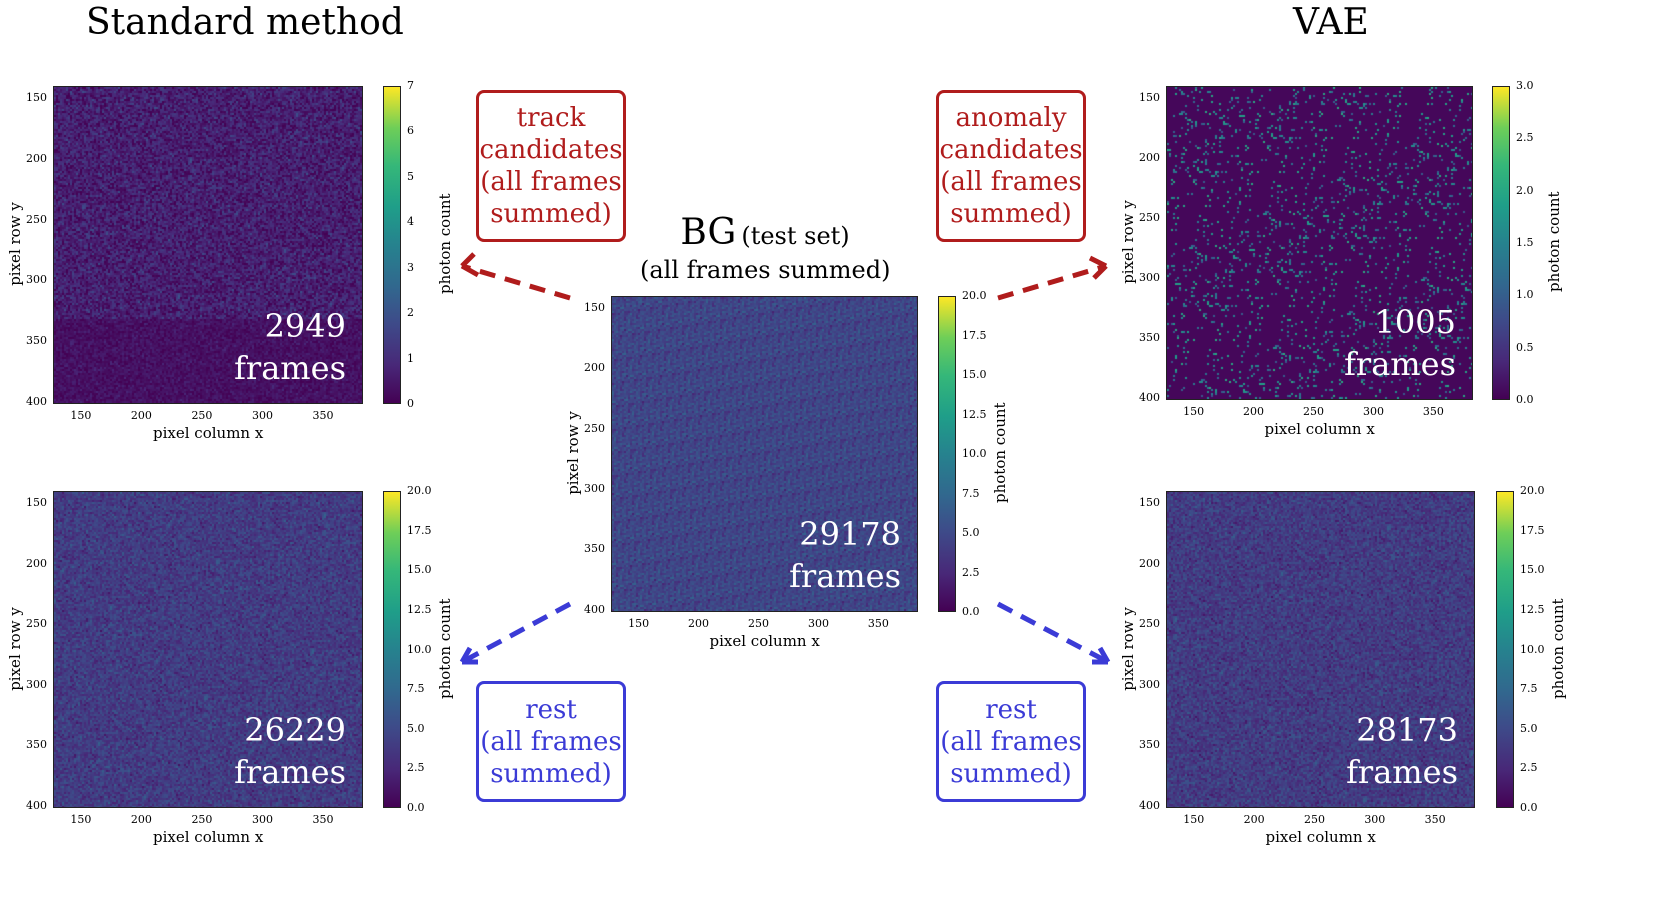 This screenshot has height=904, width=1660. I want to click on arrow-to-rest-right, so click(1053, 633).